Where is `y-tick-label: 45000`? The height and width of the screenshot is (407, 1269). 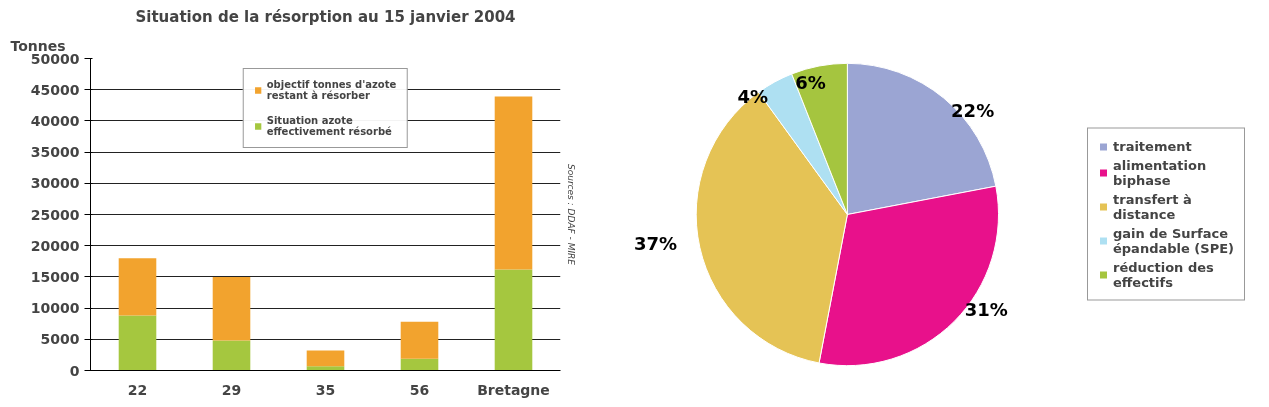
y-tick-label: 45000 is located at coordinates (55, 89).